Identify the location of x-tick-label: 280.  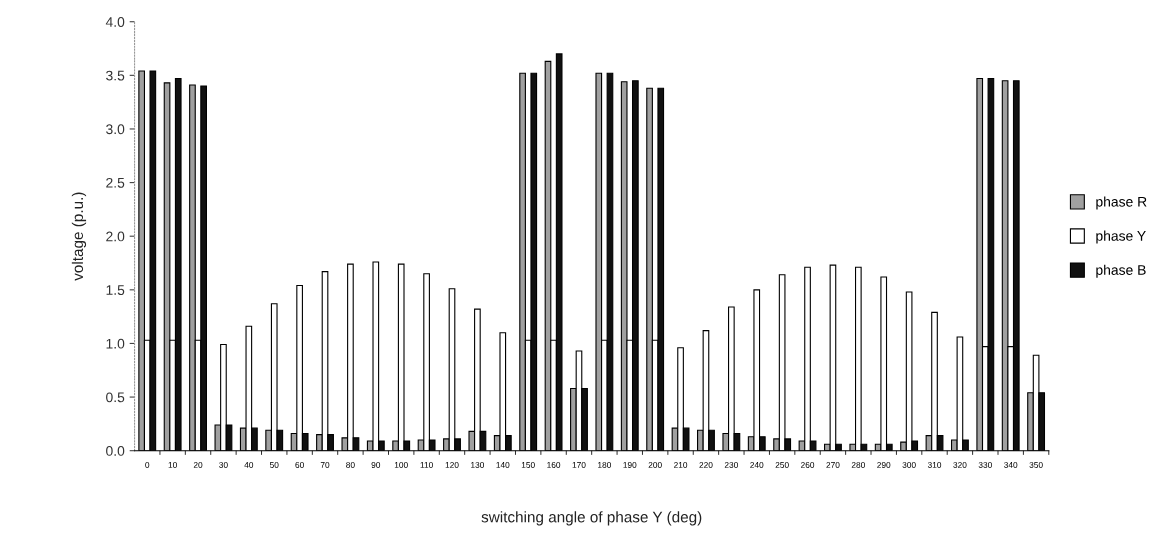
(858, 465).